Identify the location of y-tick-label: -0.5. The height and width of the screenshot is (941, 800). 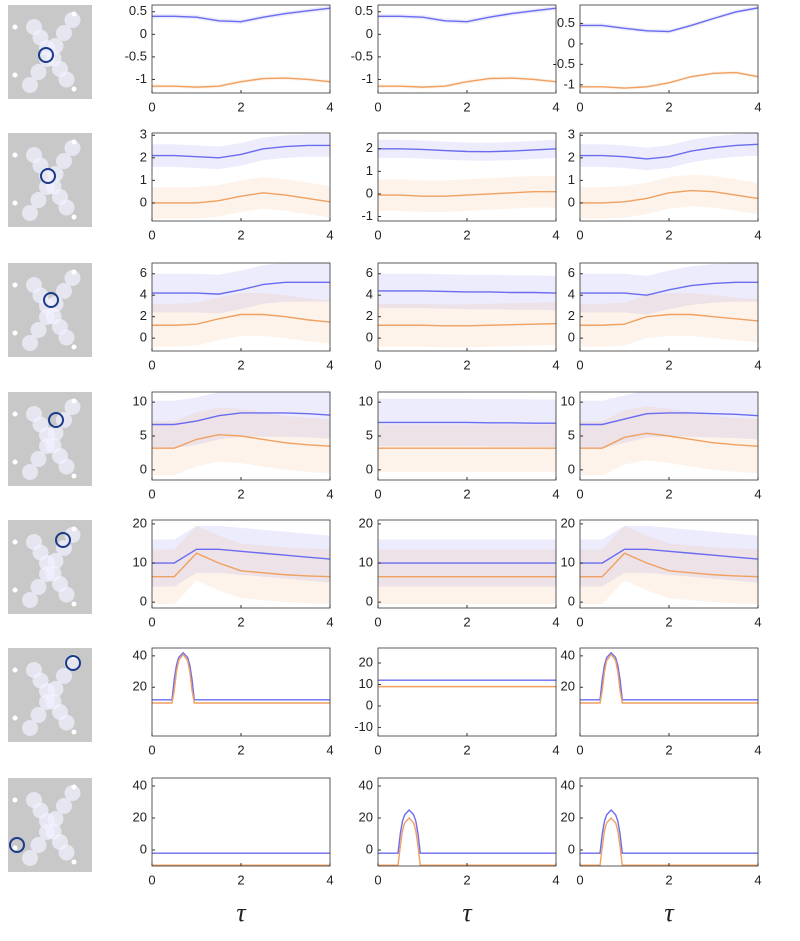
(136, 55).